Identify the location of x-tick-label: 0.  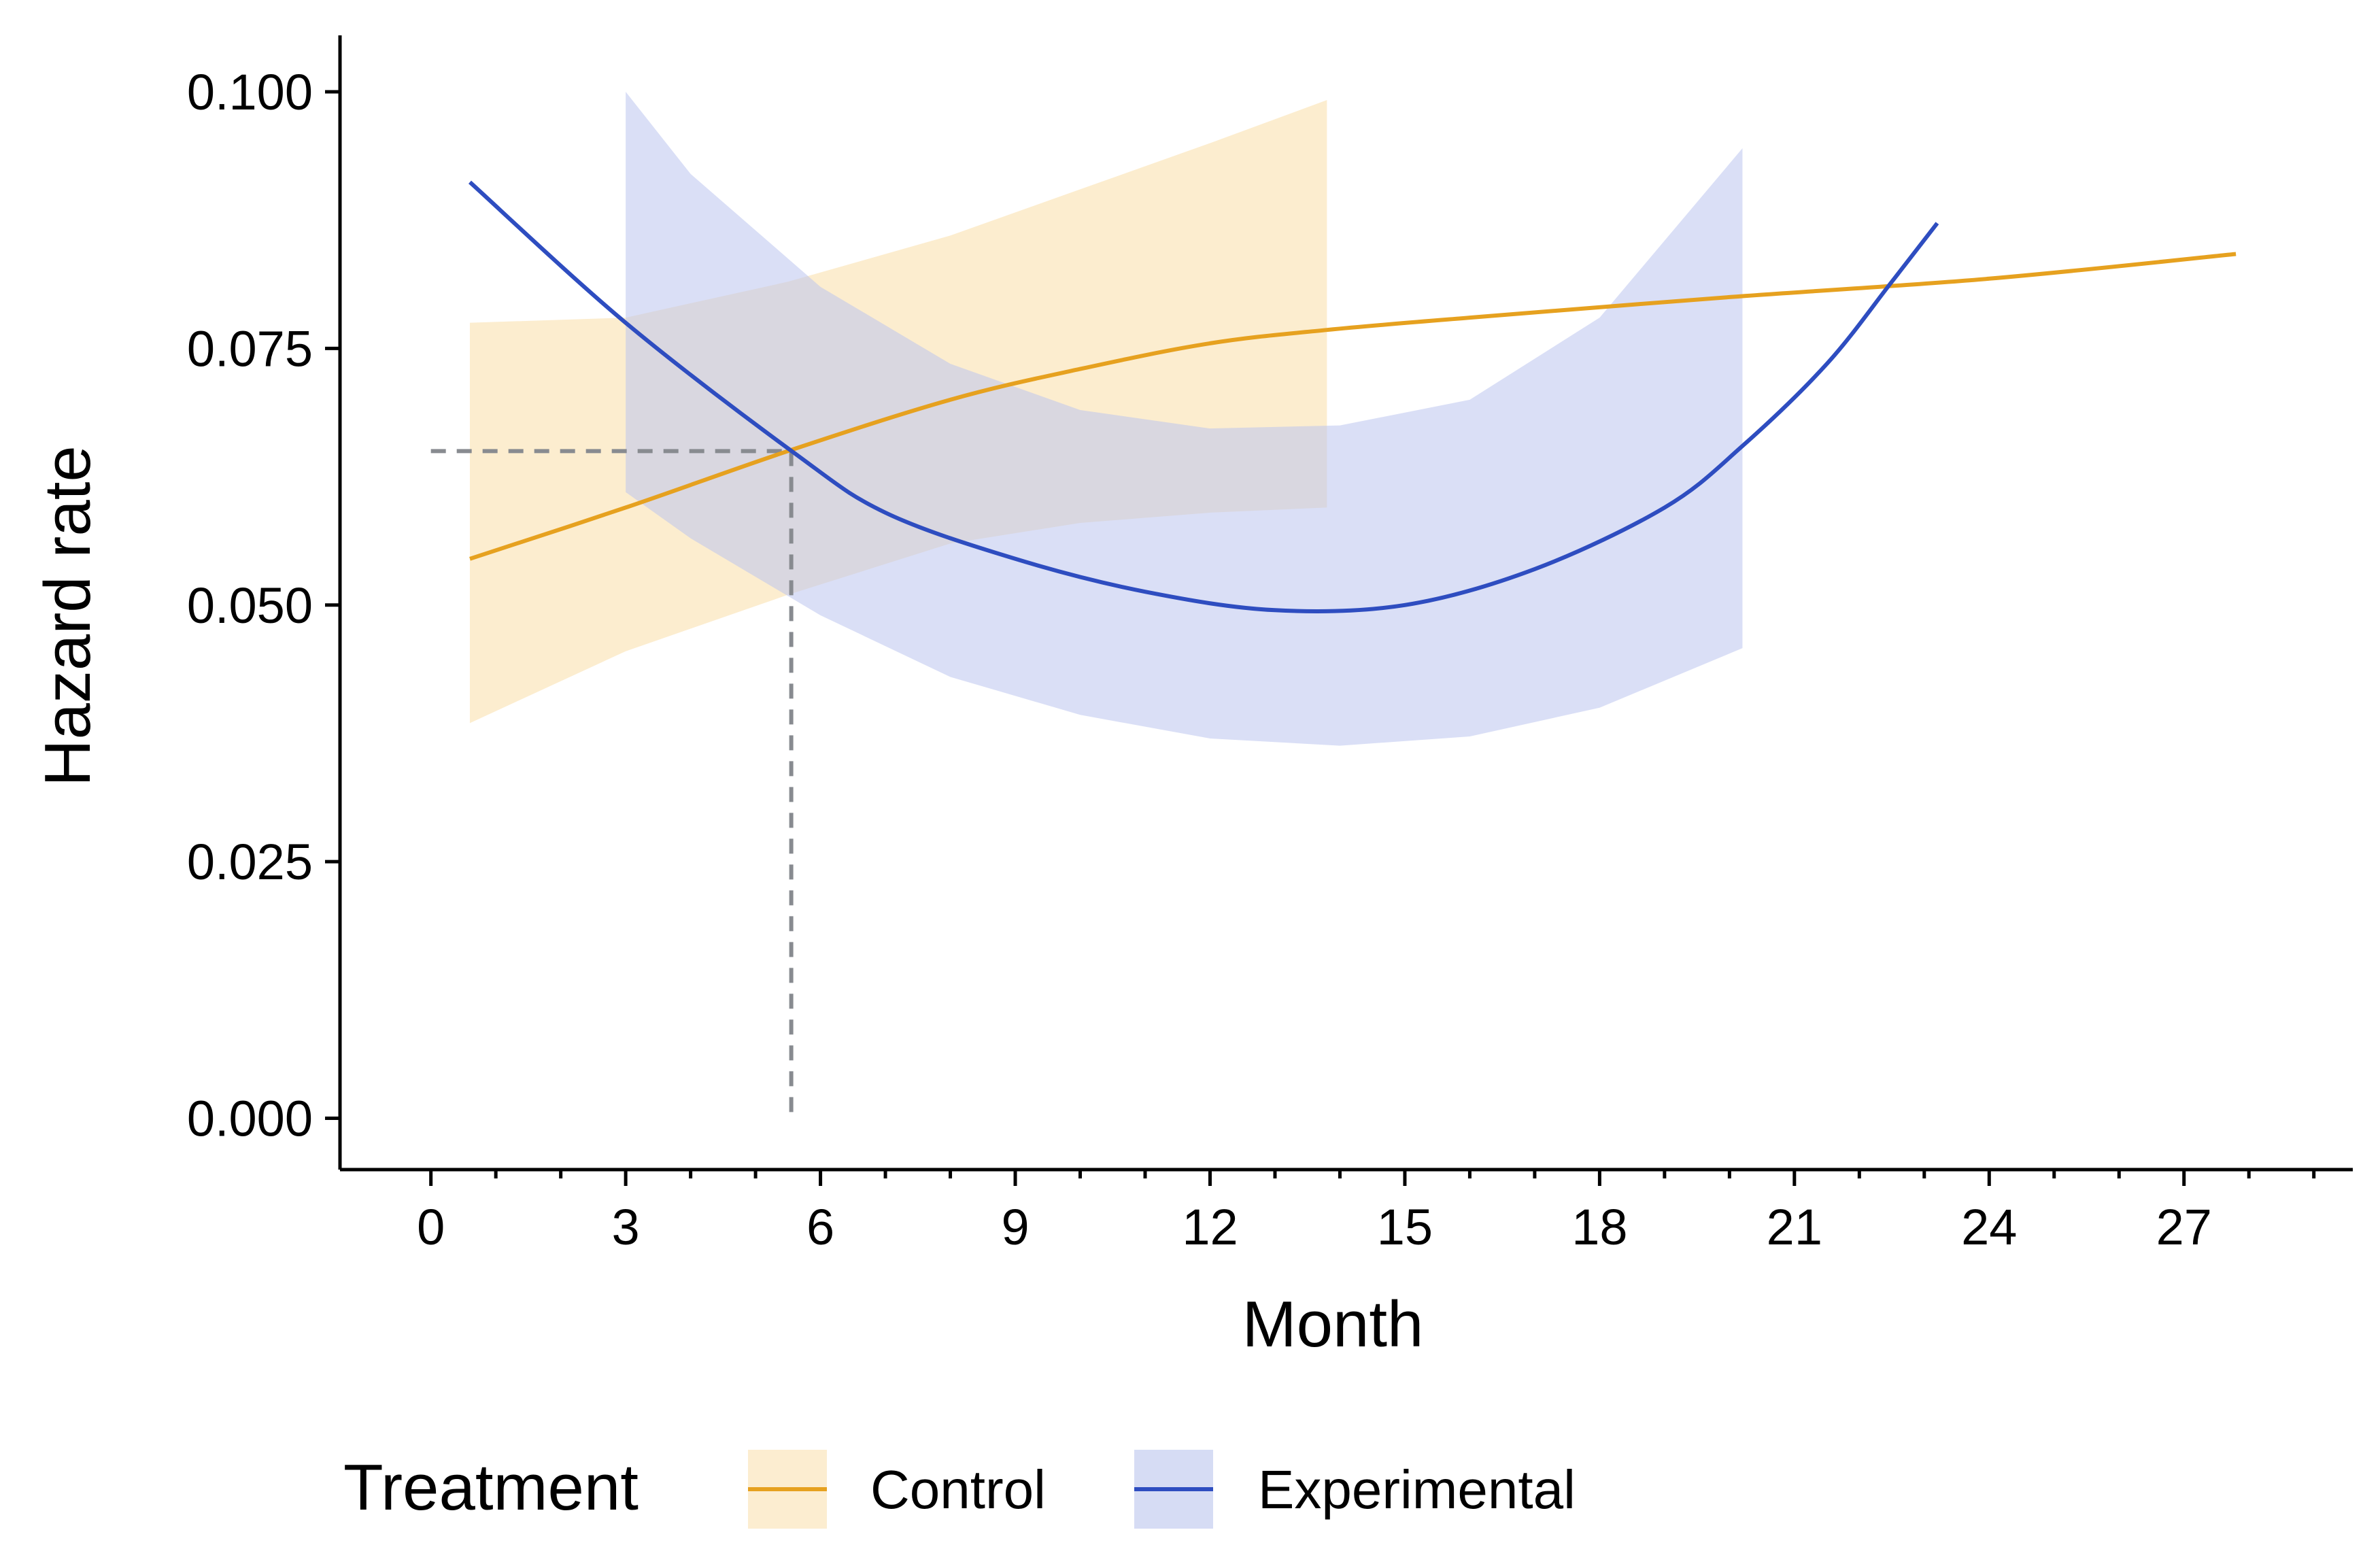
(431, 1227).